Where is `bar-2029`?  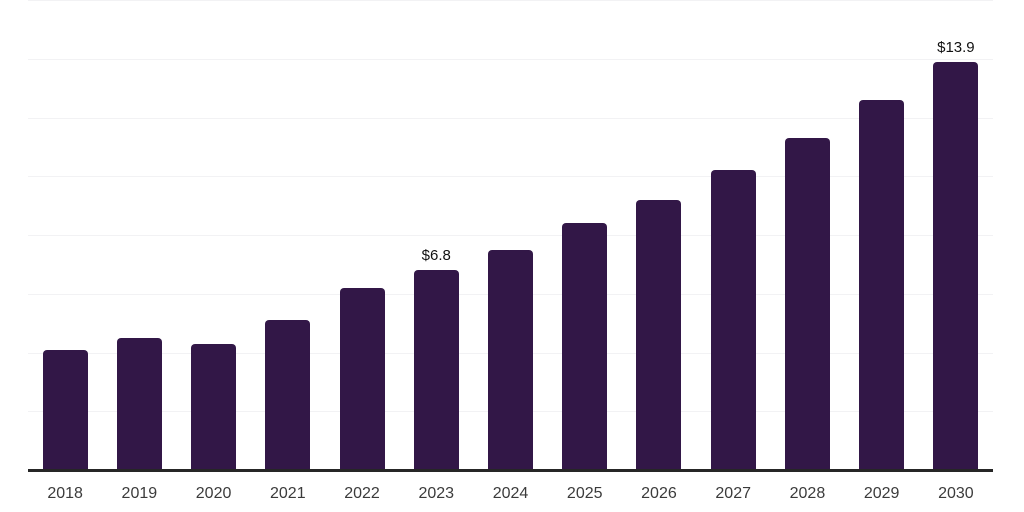 bar-2029 is located at coordinates (882, 284).